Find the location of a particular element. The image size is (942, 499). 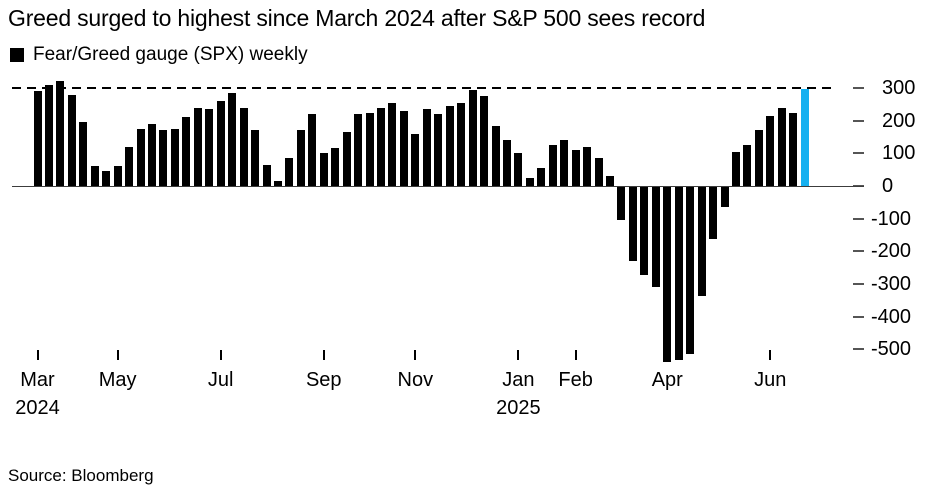

x-axis-label: Jul is located at coordinates (220, 380).